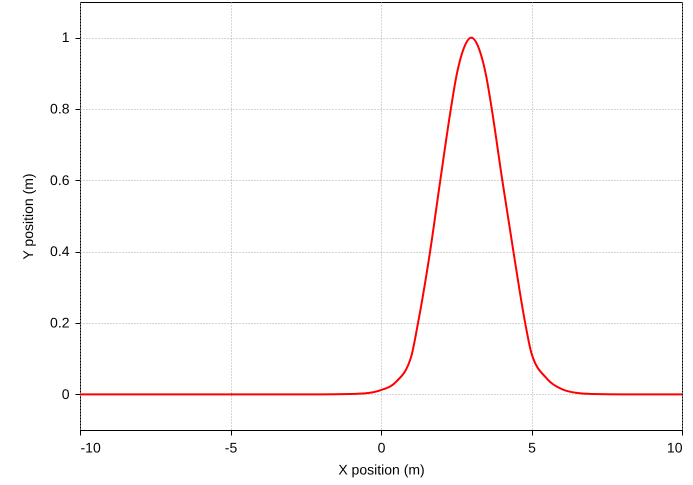  I want to click on x-tick-label: 5, so click(532, 448).